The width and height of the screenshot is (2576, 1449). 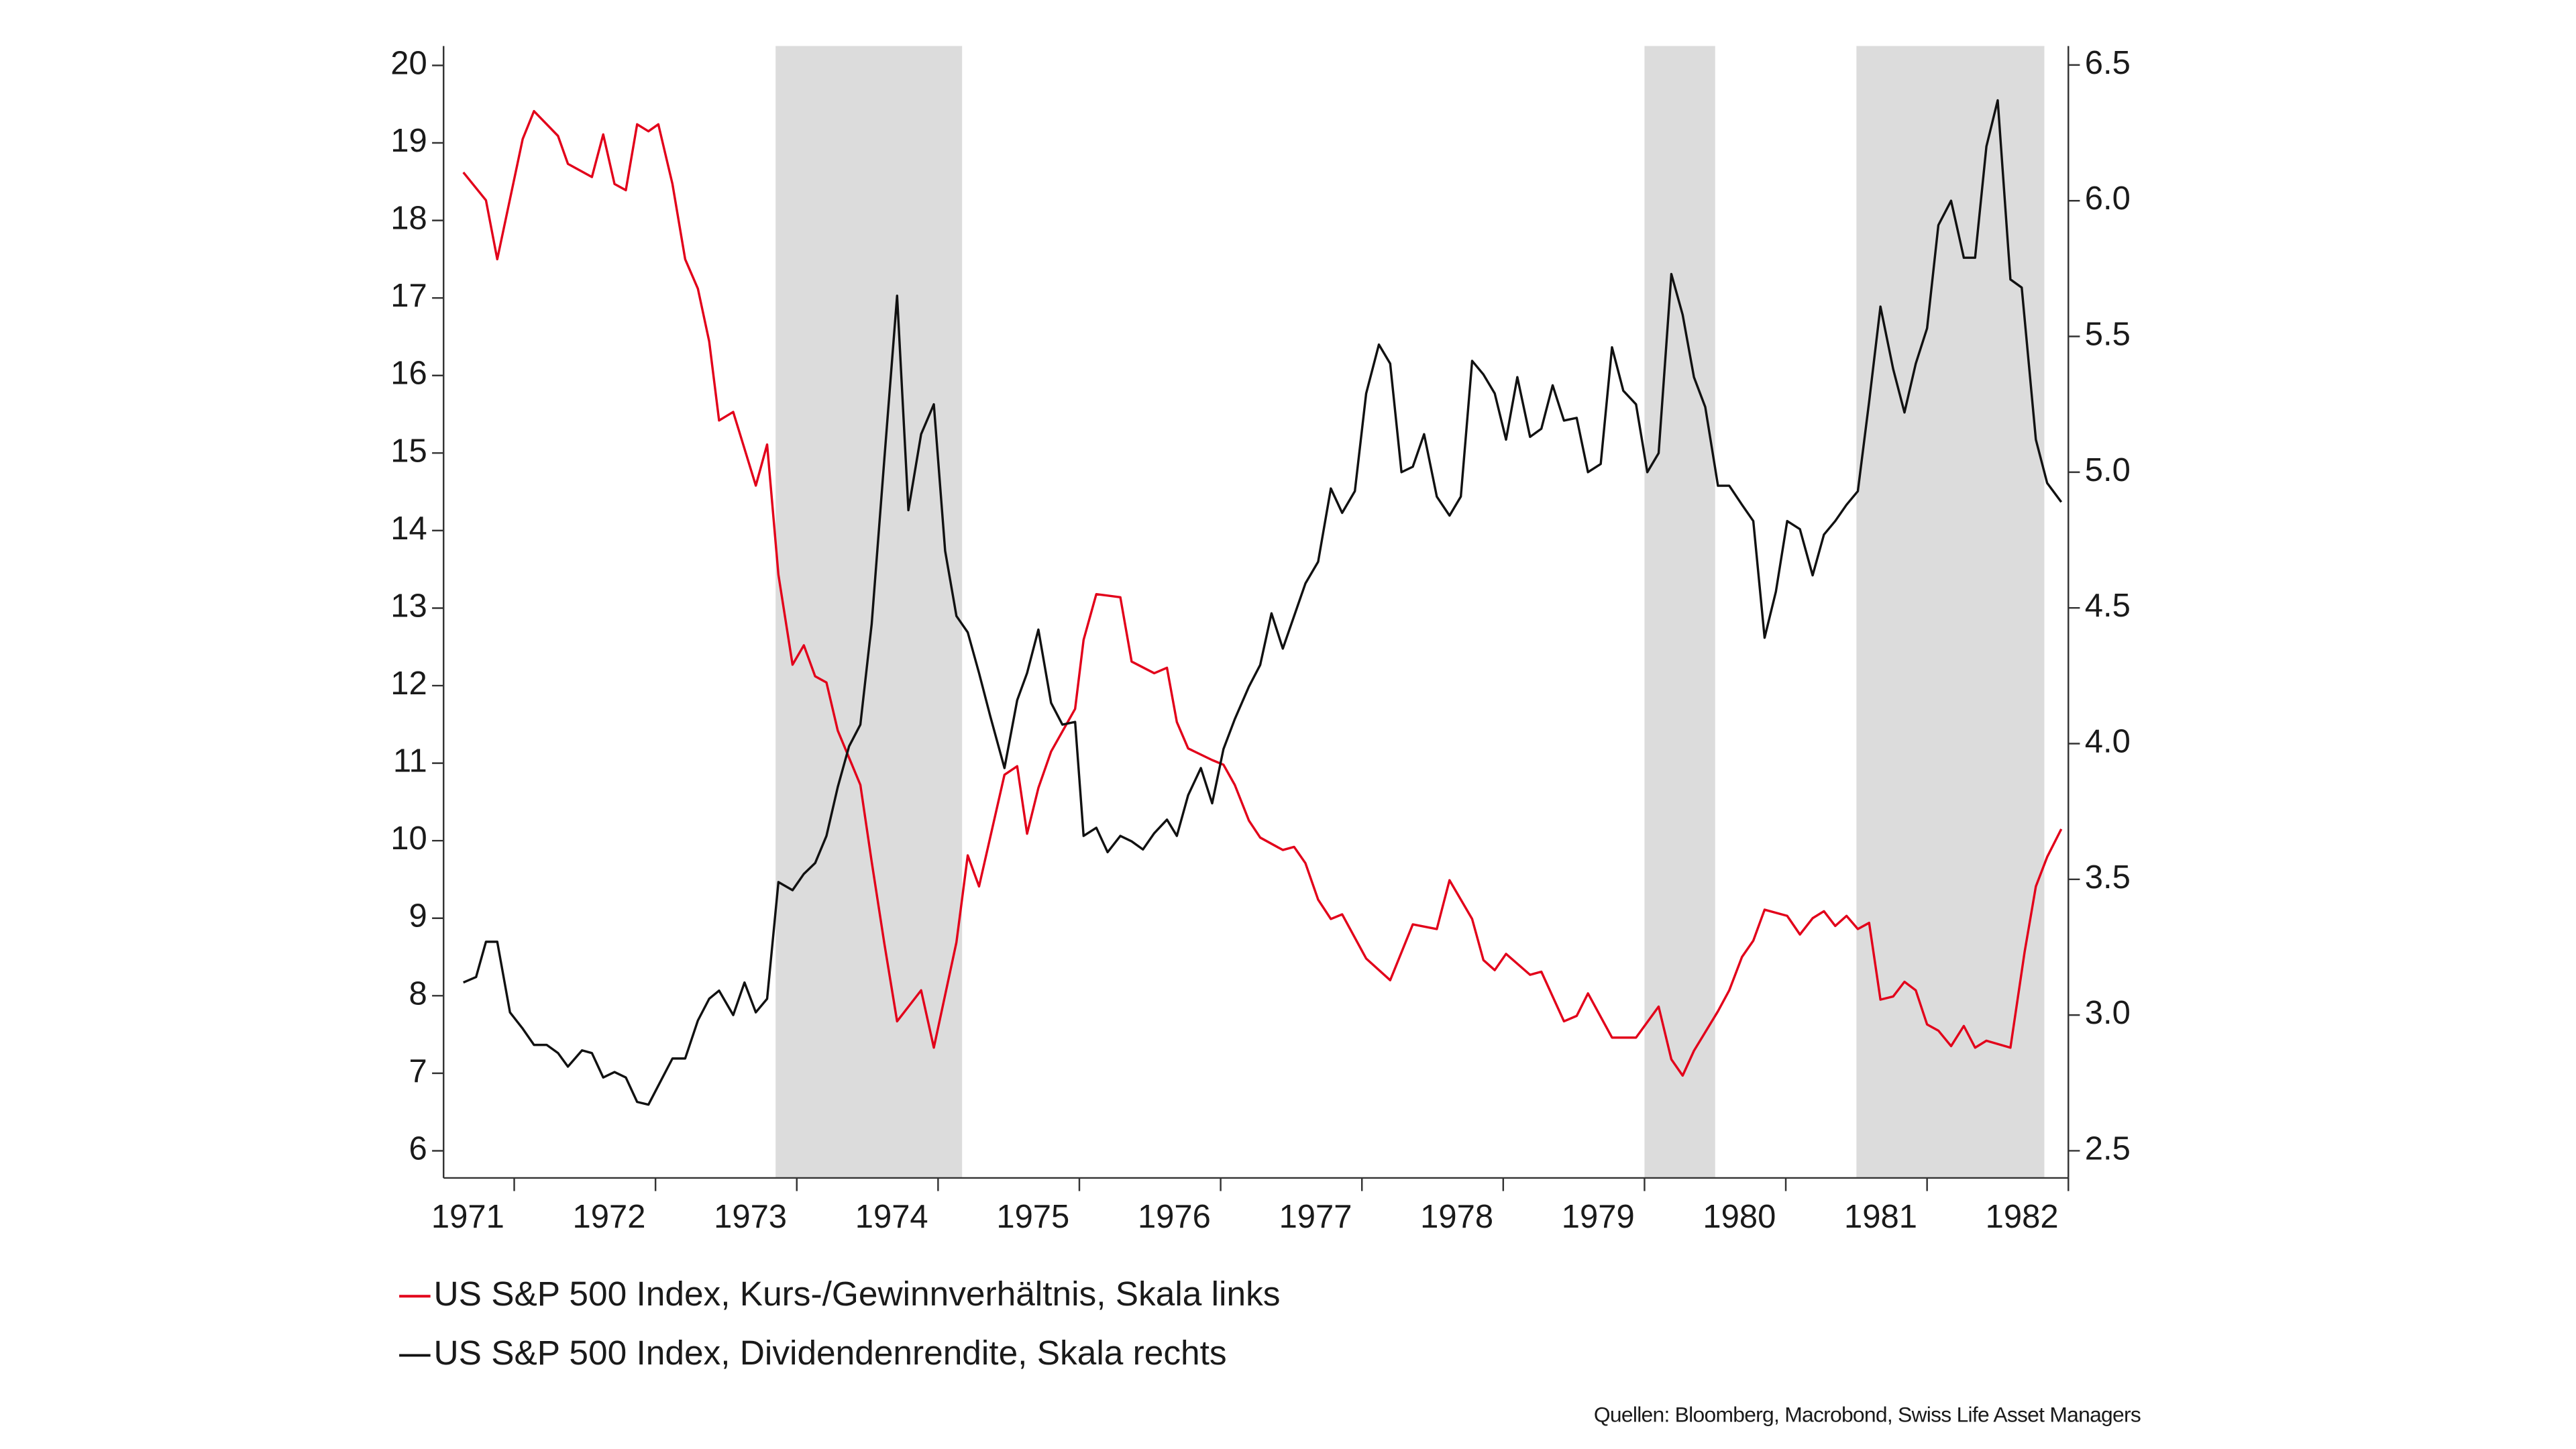 What do you see at coordinates (2108, 1148) in the screenshot?
I see `y2-tick-label: 2.5` at bounding box center [2108, 1148].